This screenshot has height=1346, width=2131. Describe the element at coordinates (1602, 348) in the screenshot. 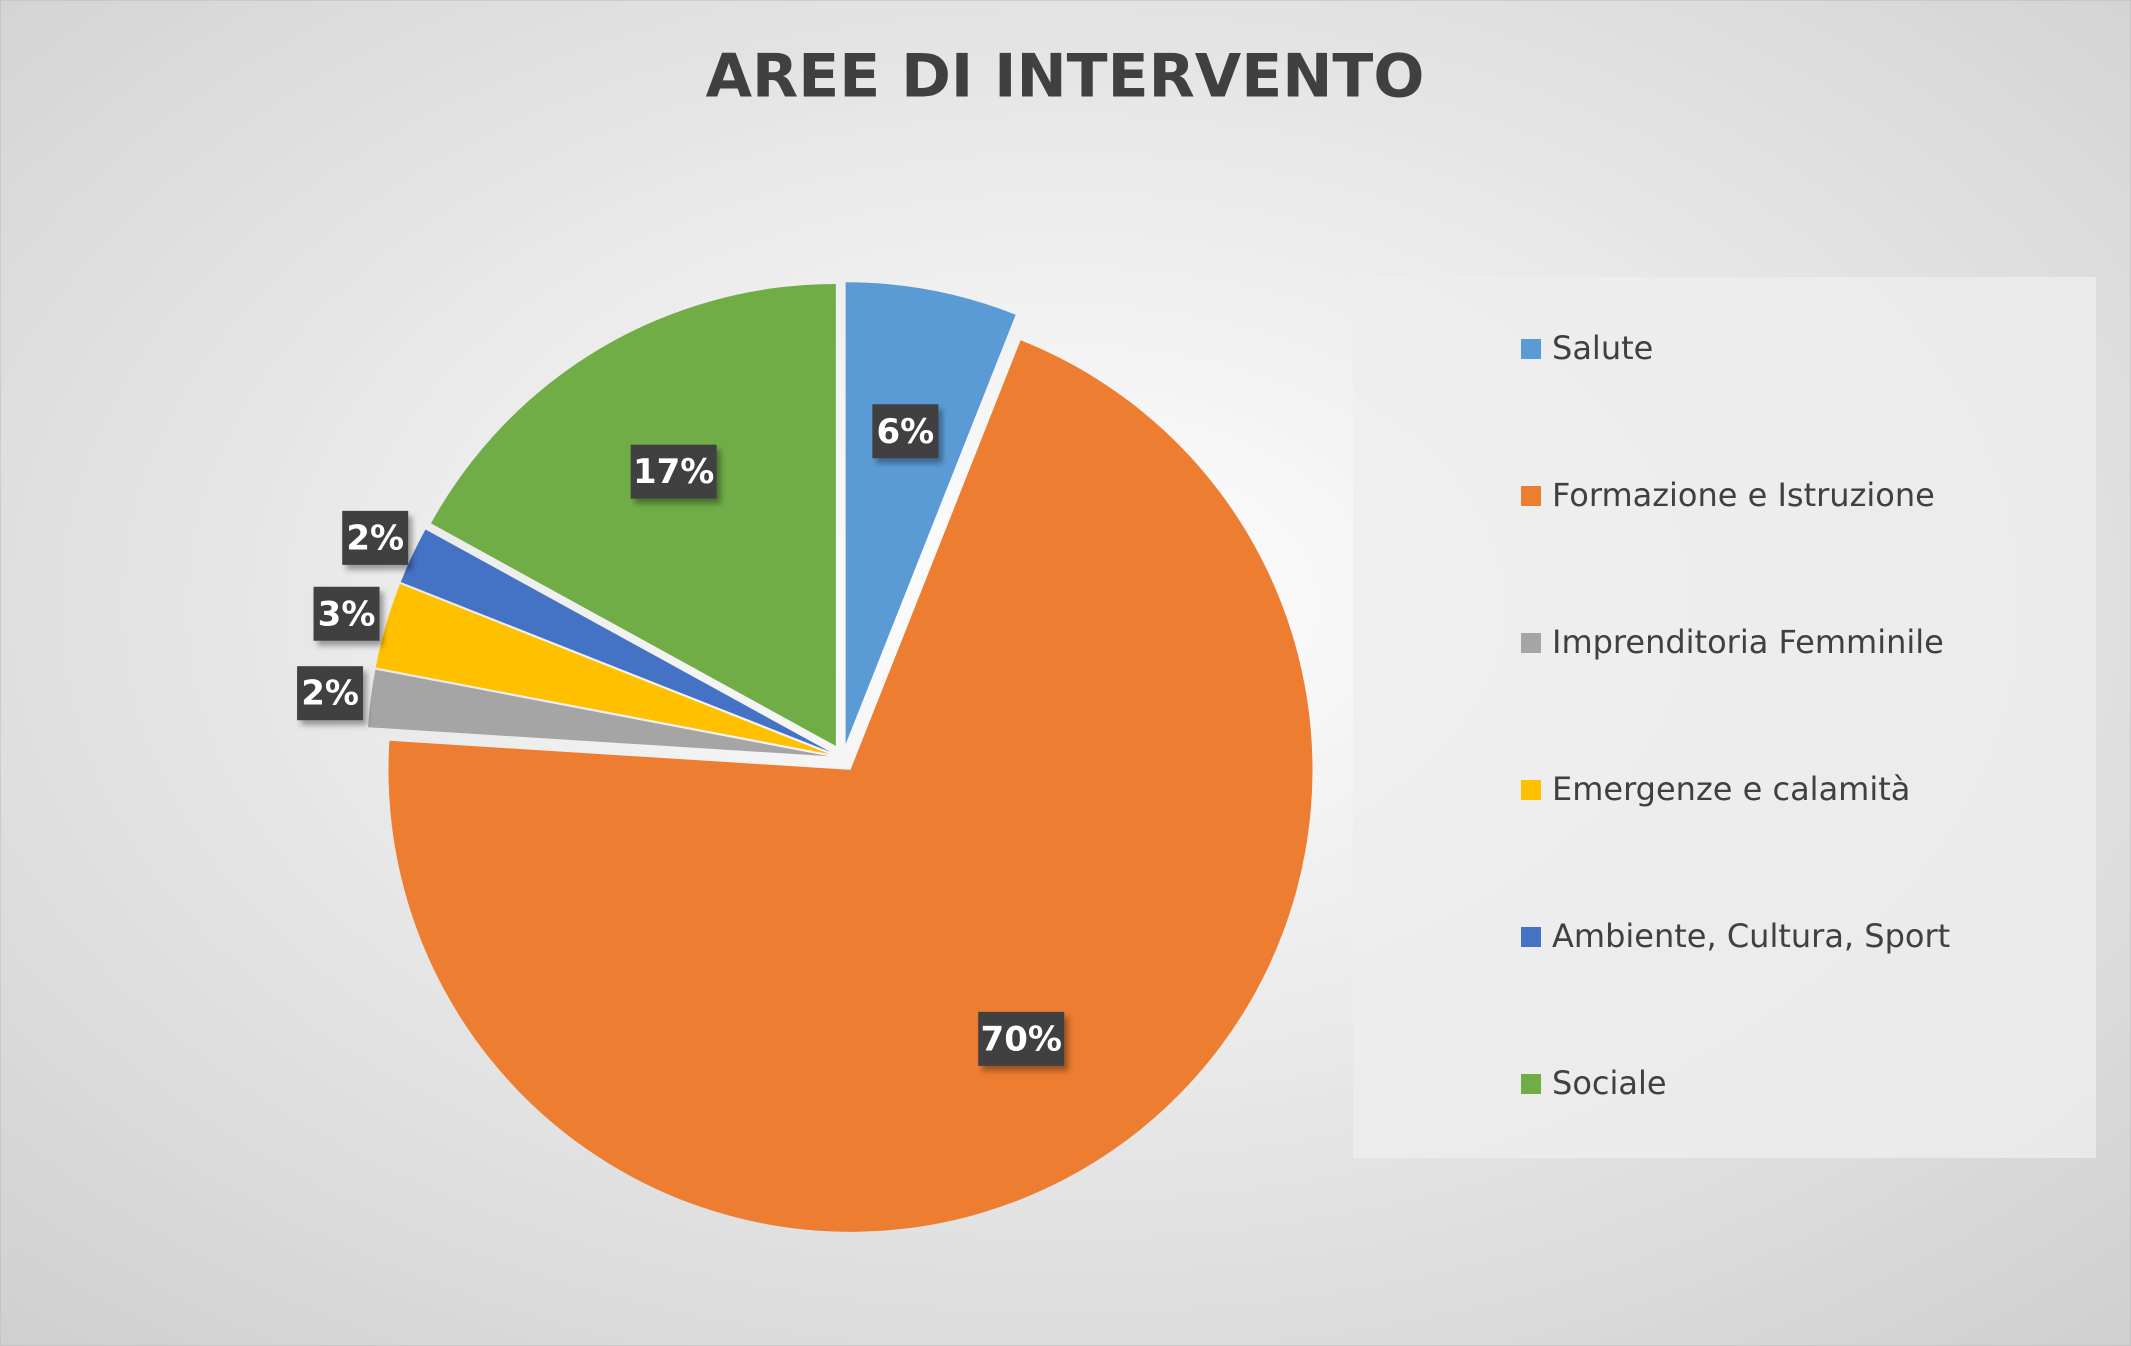

I see `legend-label: Salute` at that location.